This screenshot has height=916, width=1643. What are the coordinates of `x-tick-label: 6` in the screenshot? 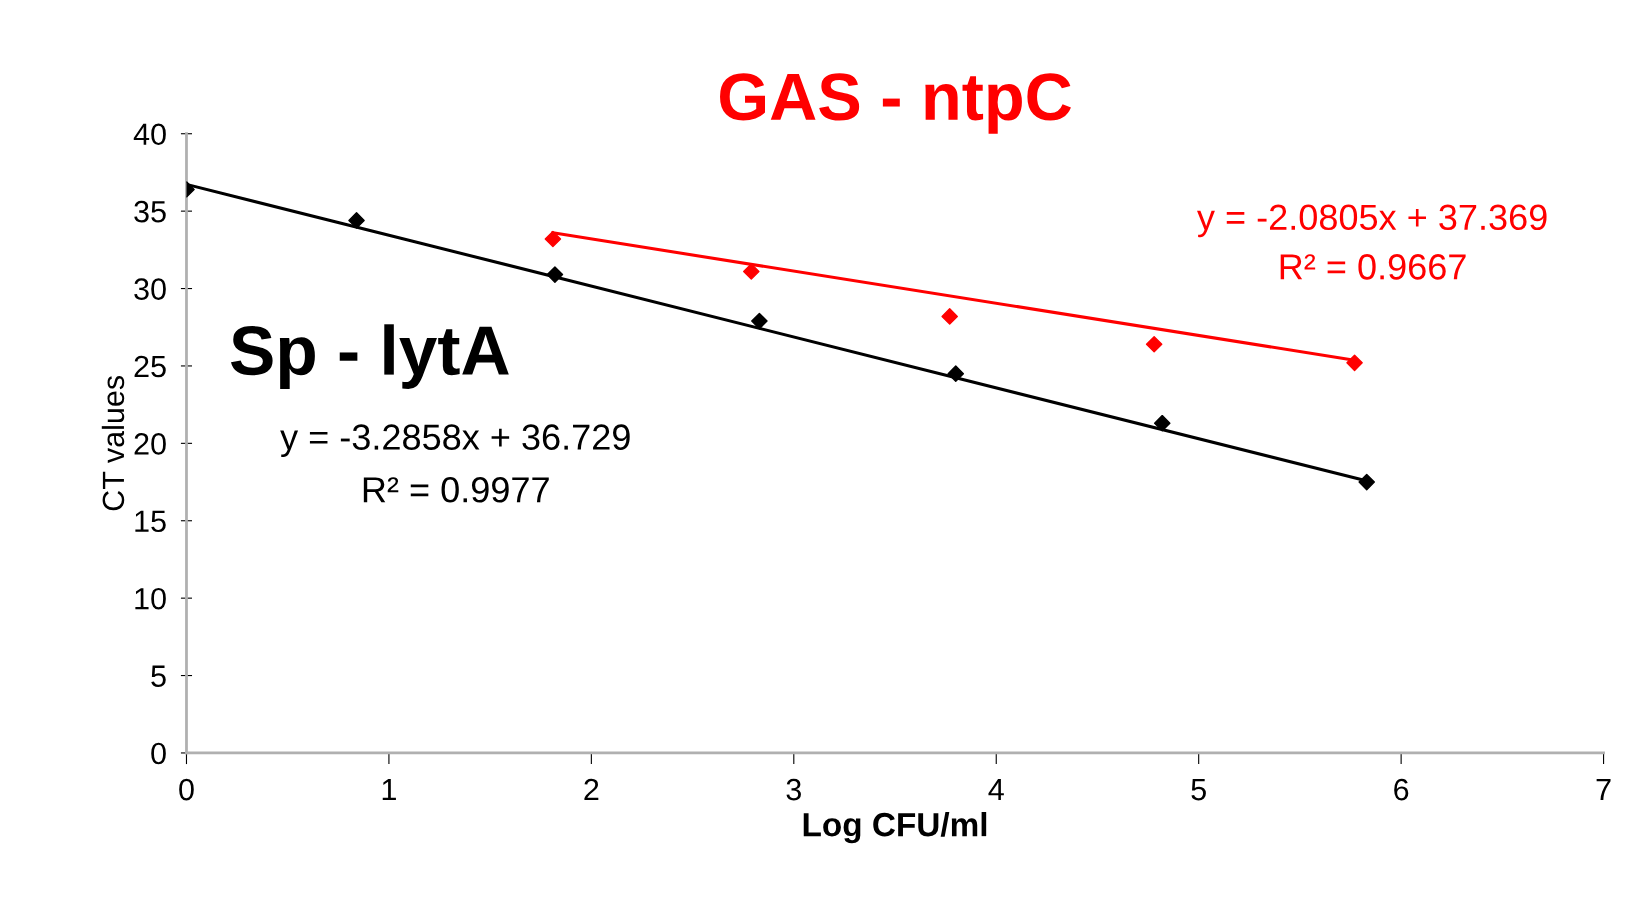 It's located at (1401, 789).